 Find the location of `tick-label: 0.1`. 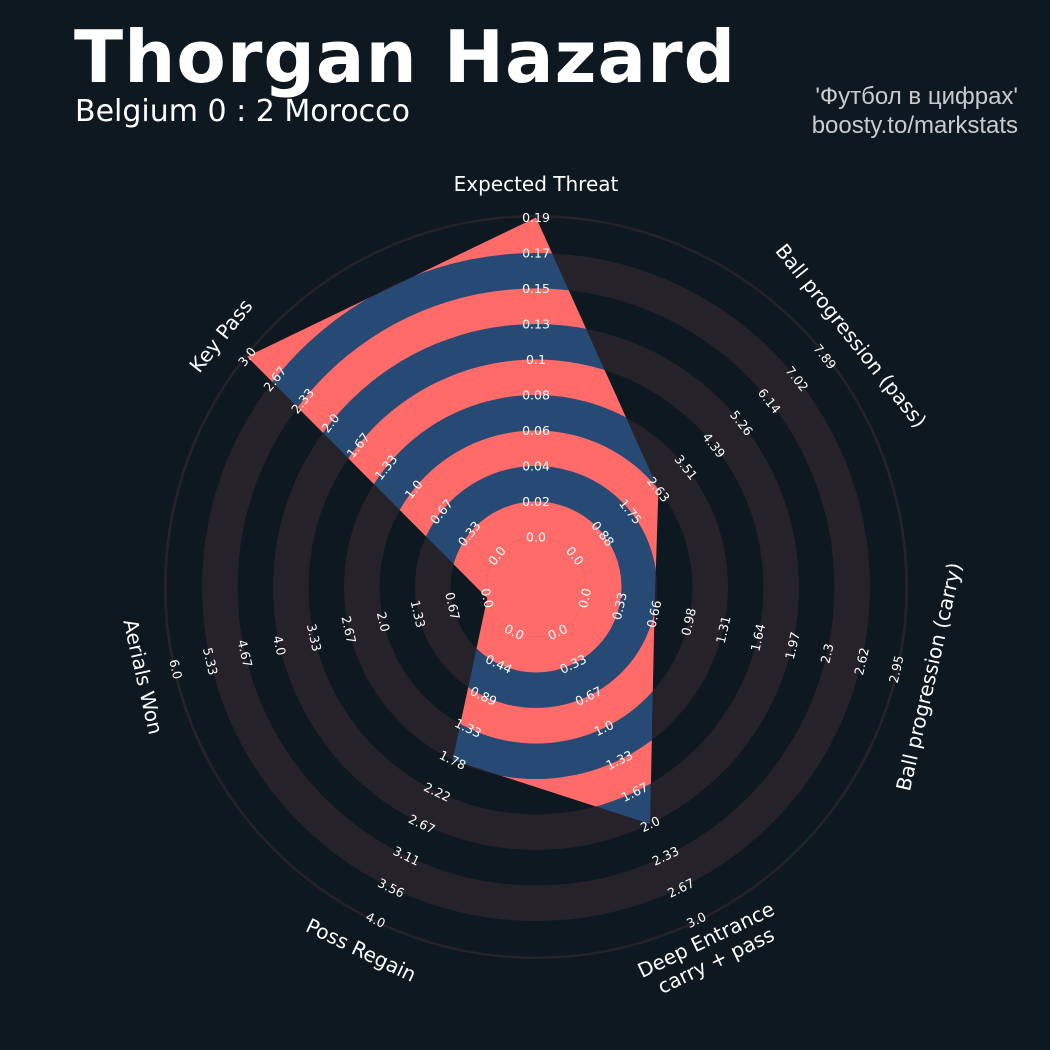

tick-label: 0.1 is located at coordinates (536, 359).